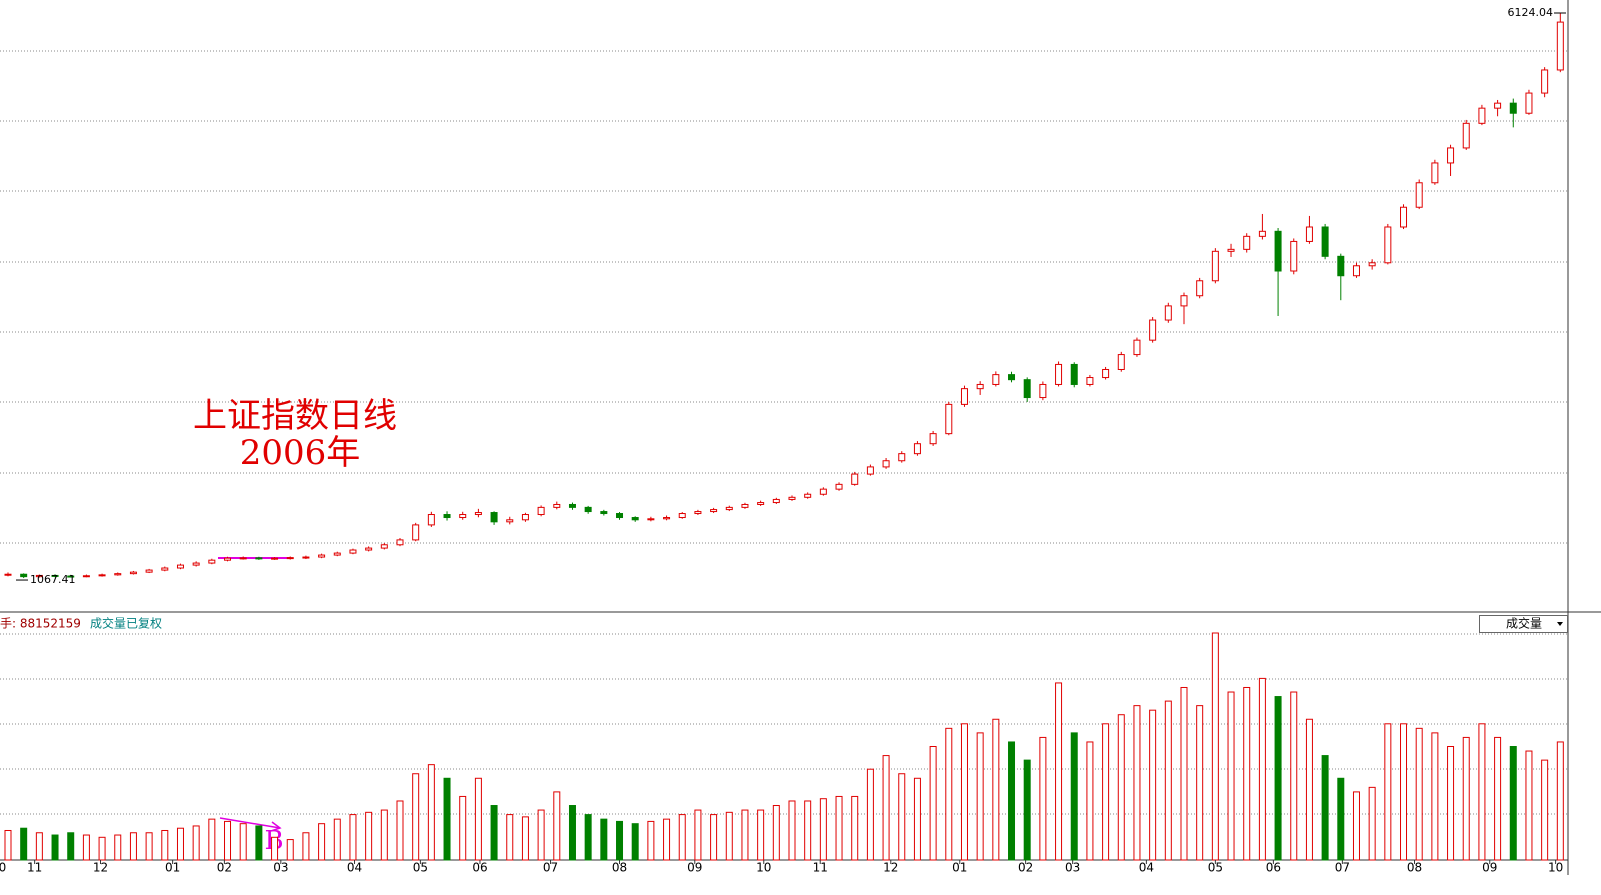  I want to click on x-tick-label: 12, so click(890, 868).